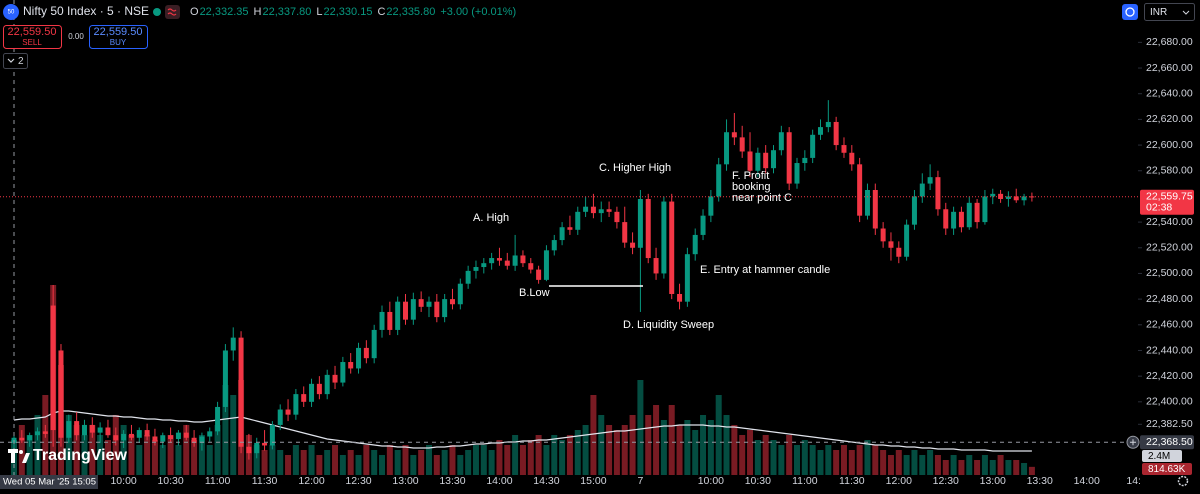 The height and width of the screenshot is (494, 1200). Describe the element at coordinates (1169, 12) in the screenshot. I see `currency-select` at that location.